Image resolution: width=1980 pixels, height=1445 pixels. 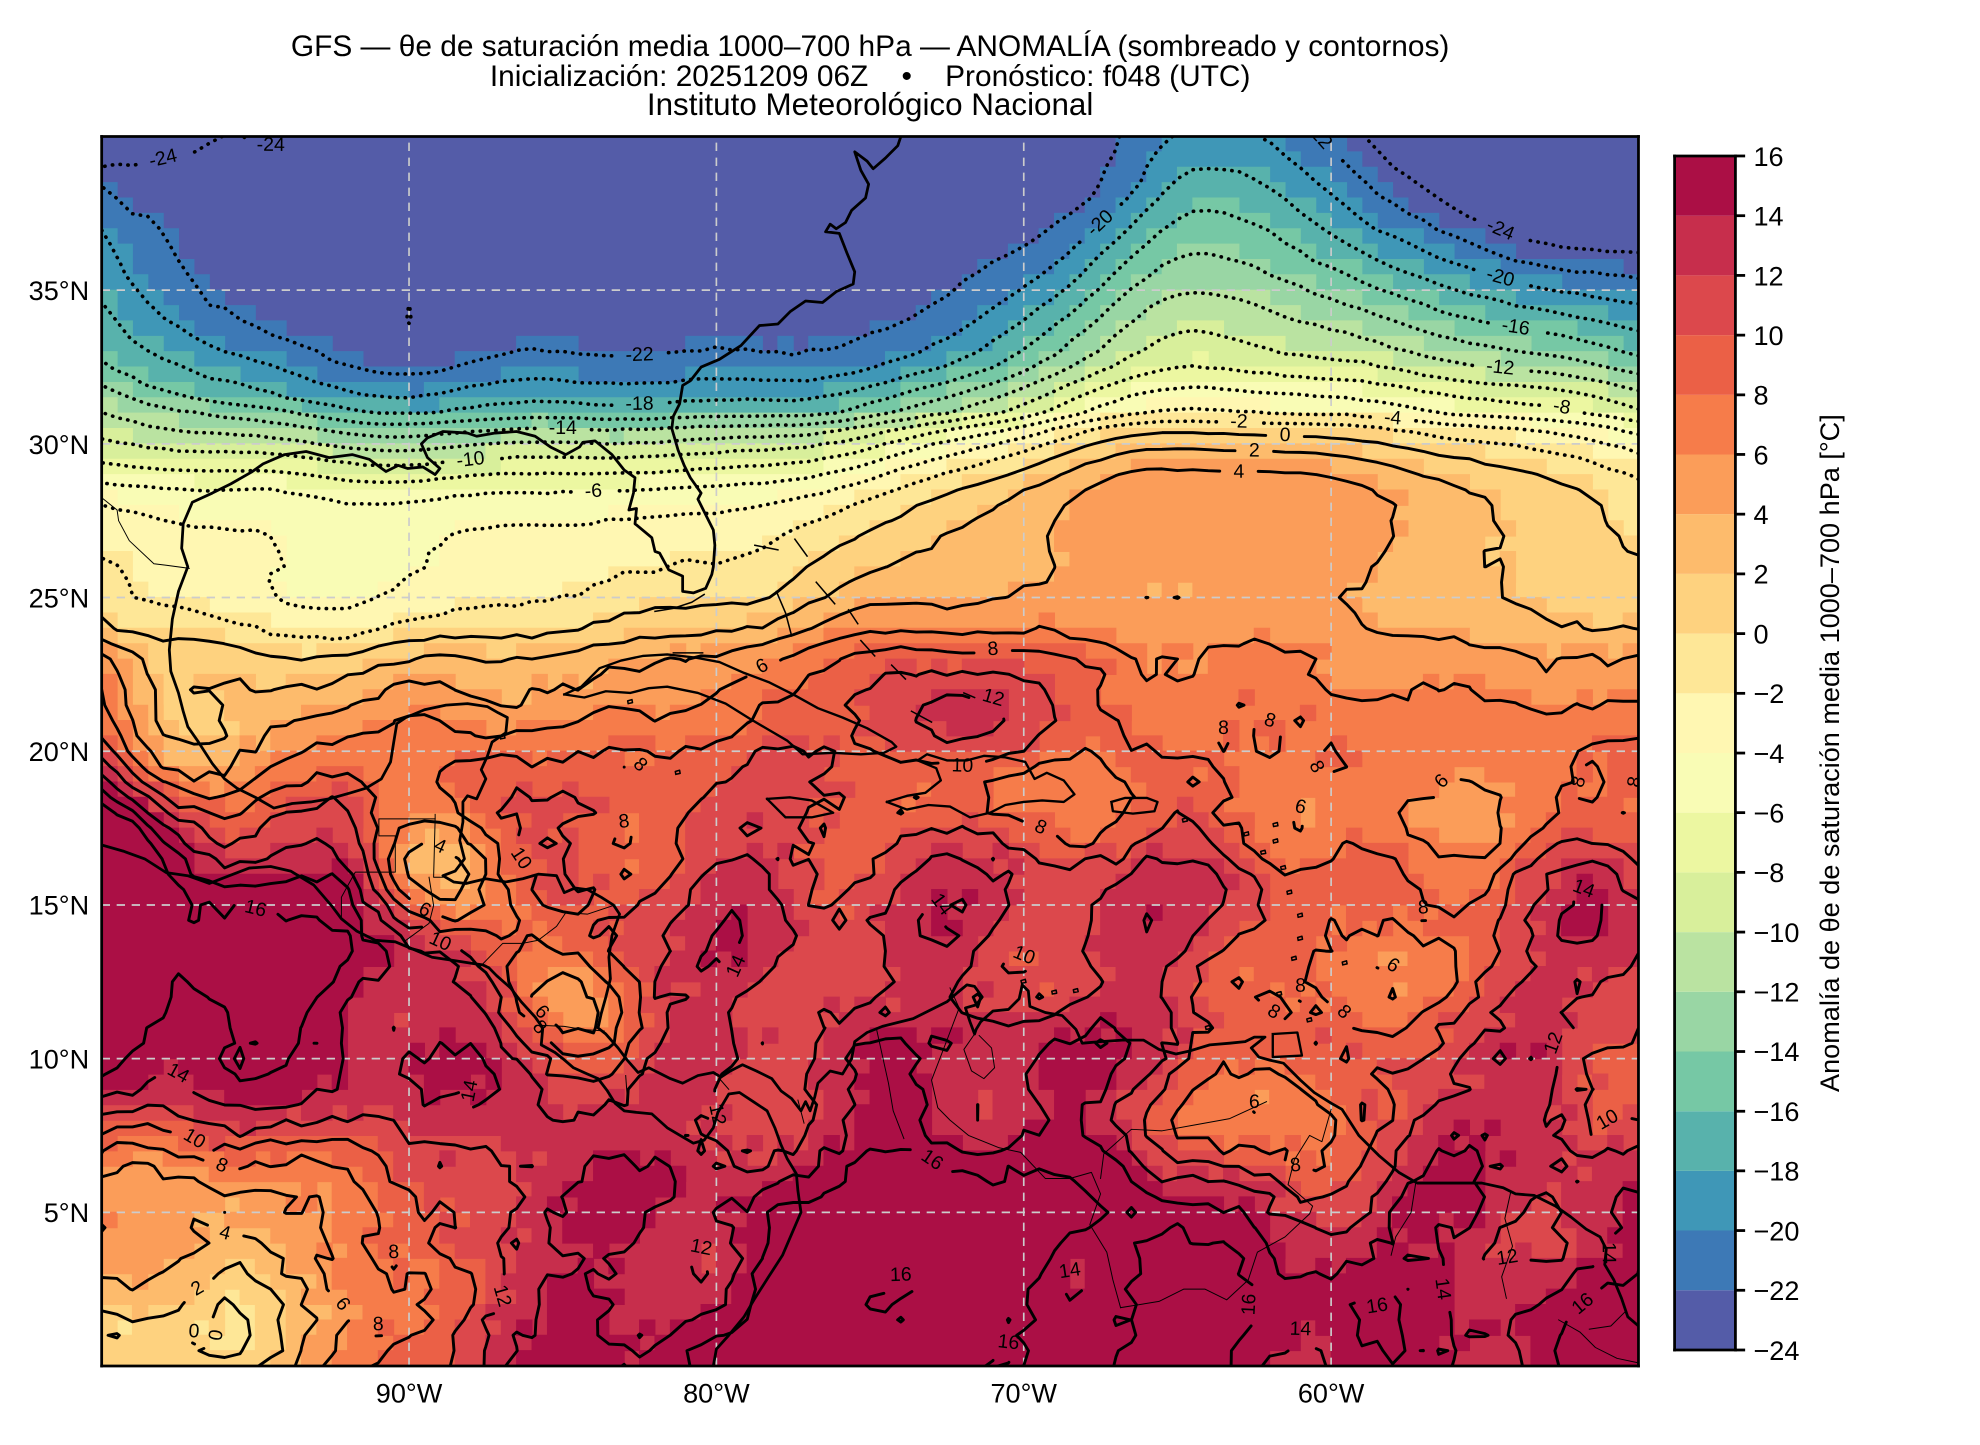 I want to click on svg-text: −2, so click(x=1768, y=693).